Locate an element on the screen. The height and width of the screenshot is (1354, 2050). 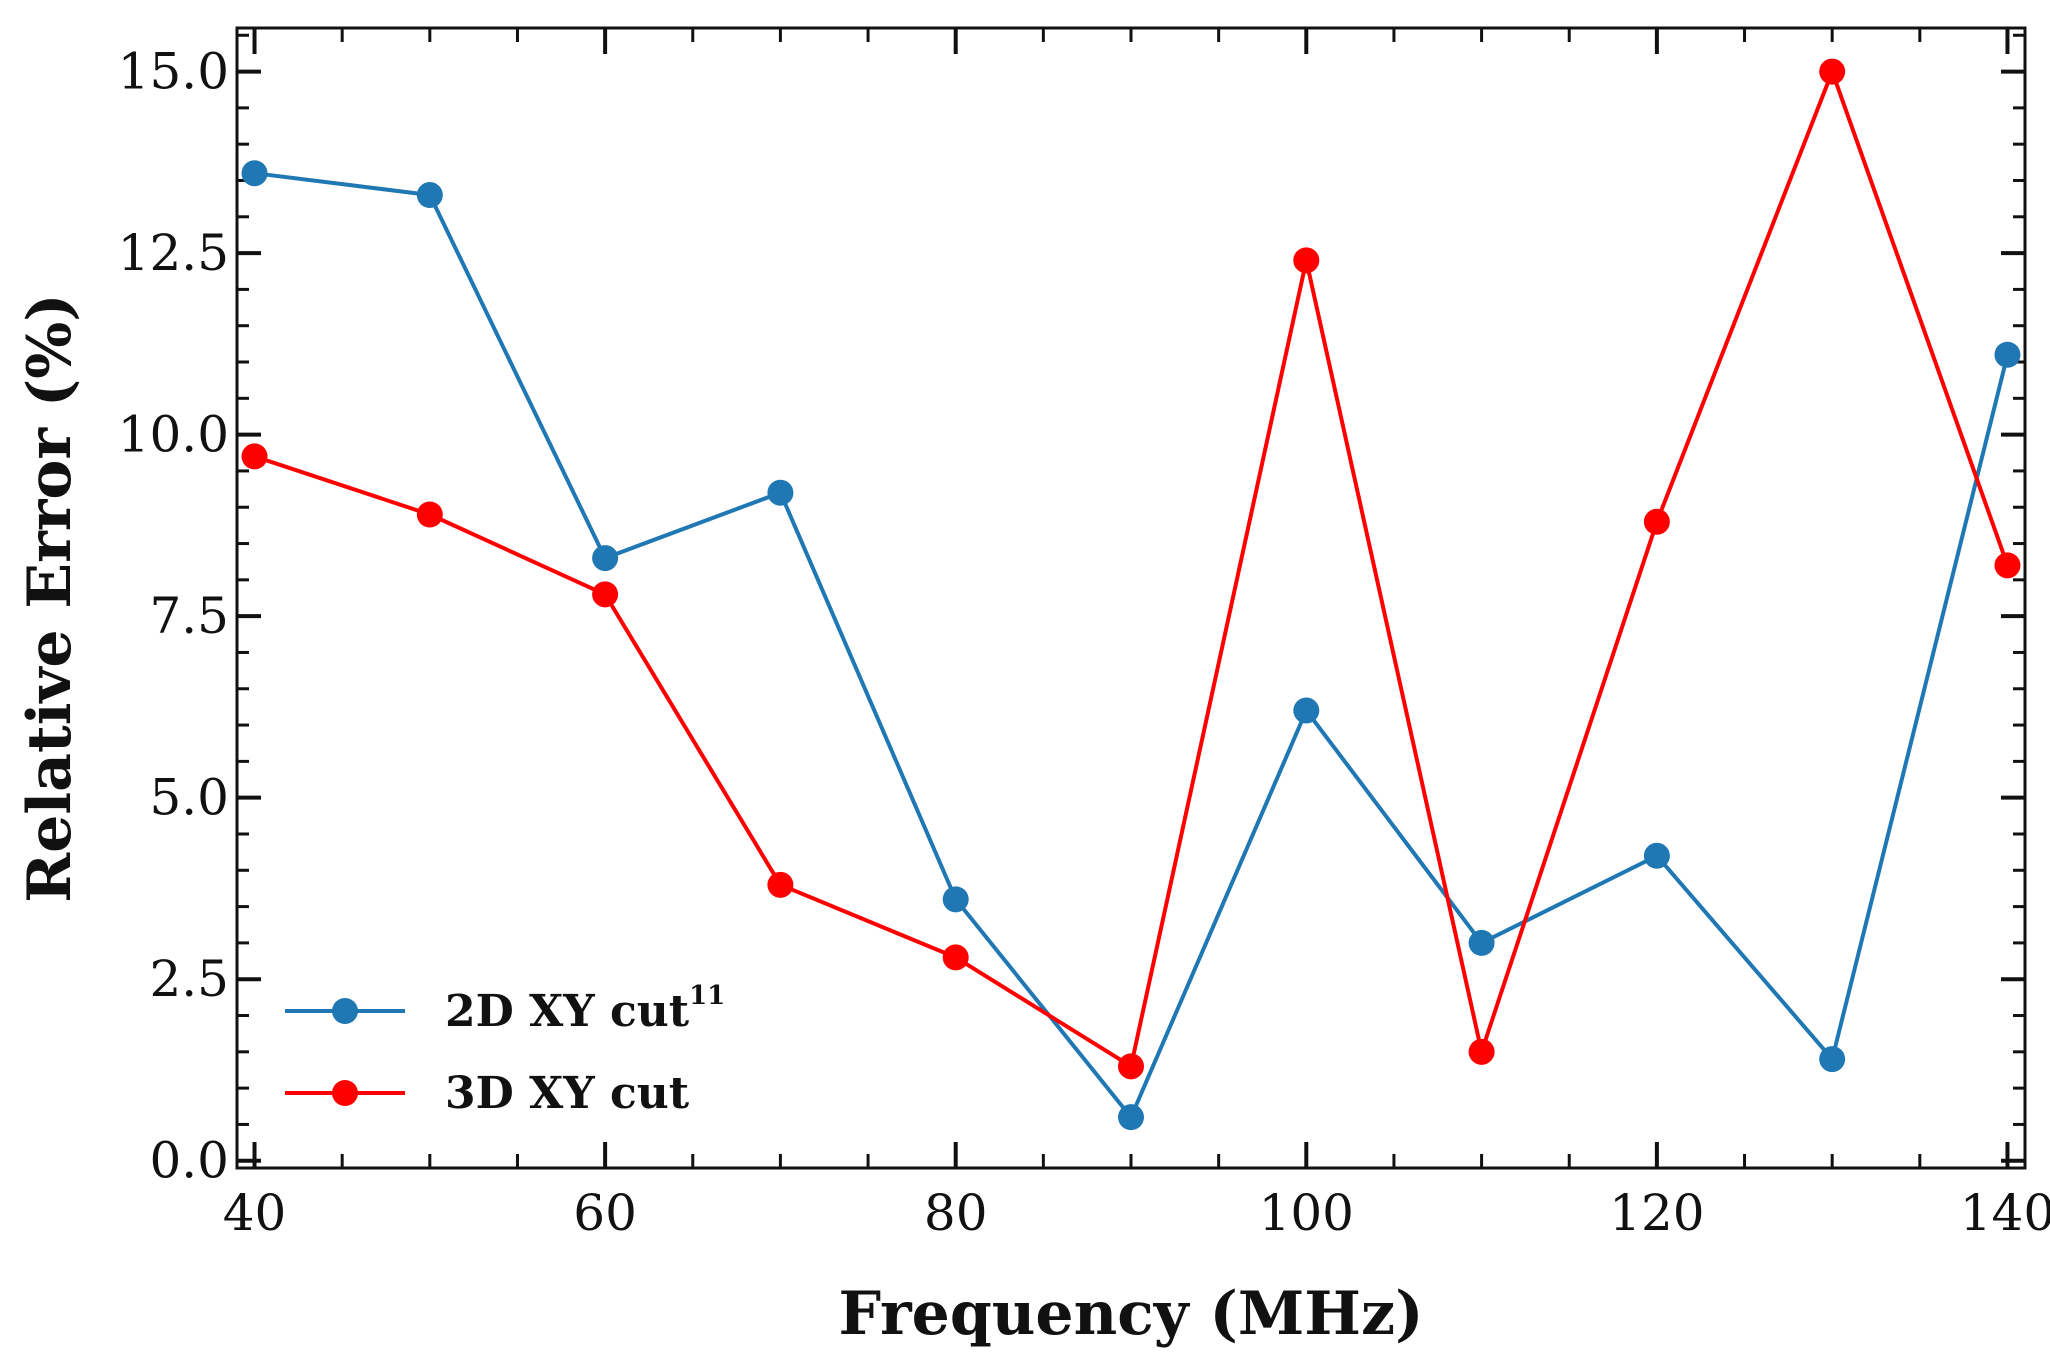
y-tick-label: 0.0 is located at coordinates (189, 1161).